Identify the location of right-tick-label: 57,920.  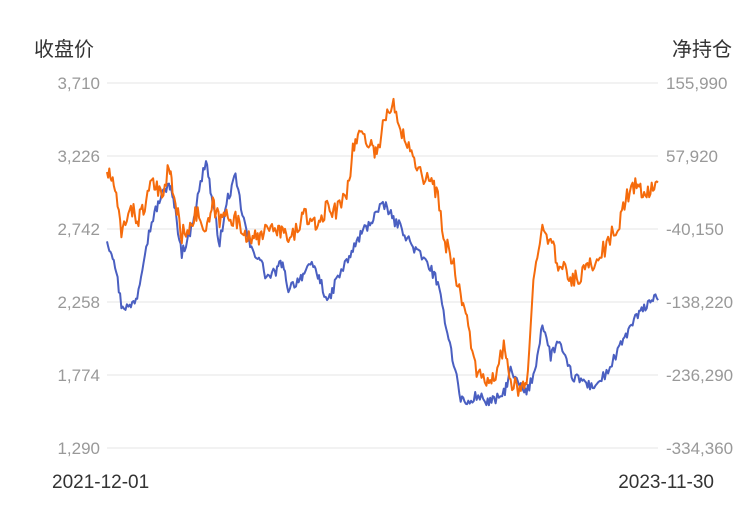
(692, 156).